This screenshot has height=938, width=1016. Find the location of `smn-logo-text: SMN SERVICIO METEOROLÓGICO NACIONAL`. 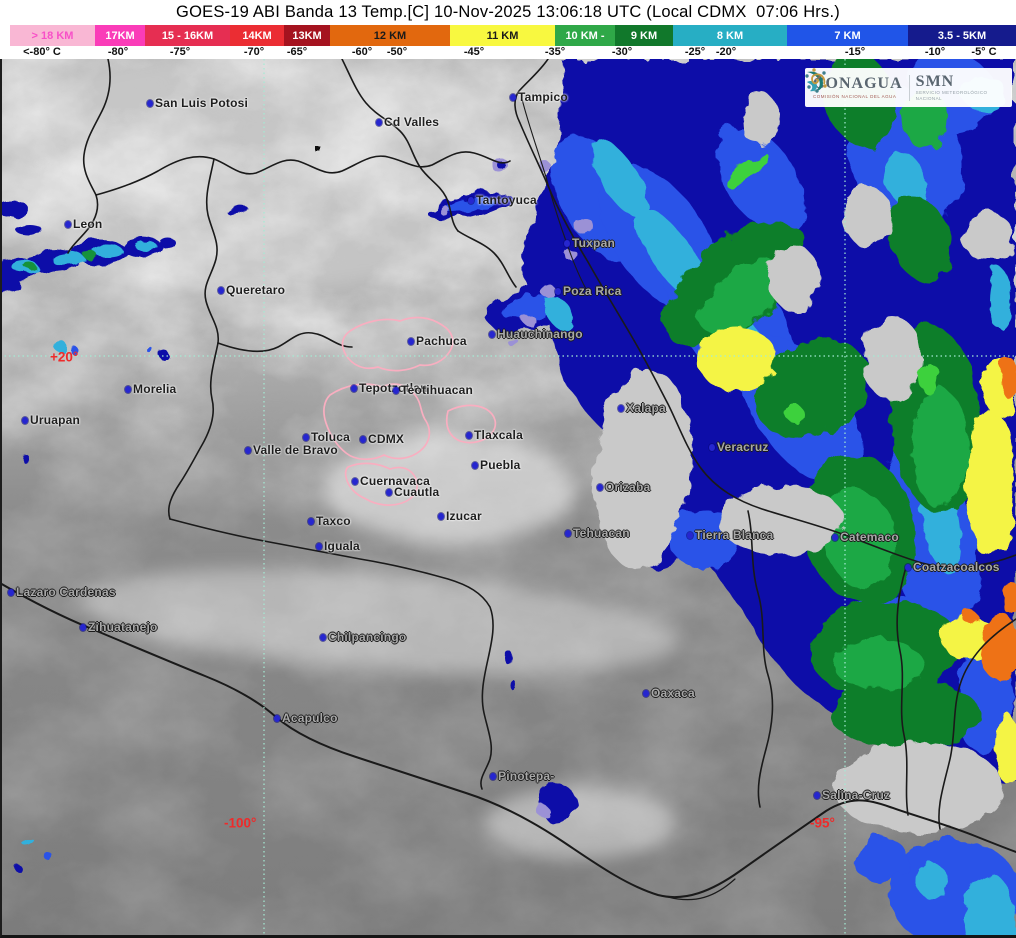

smn-logo-text: SMN SERVICIO METEOROLÓGICO NACIONAL is located at coordinates (959, 87).